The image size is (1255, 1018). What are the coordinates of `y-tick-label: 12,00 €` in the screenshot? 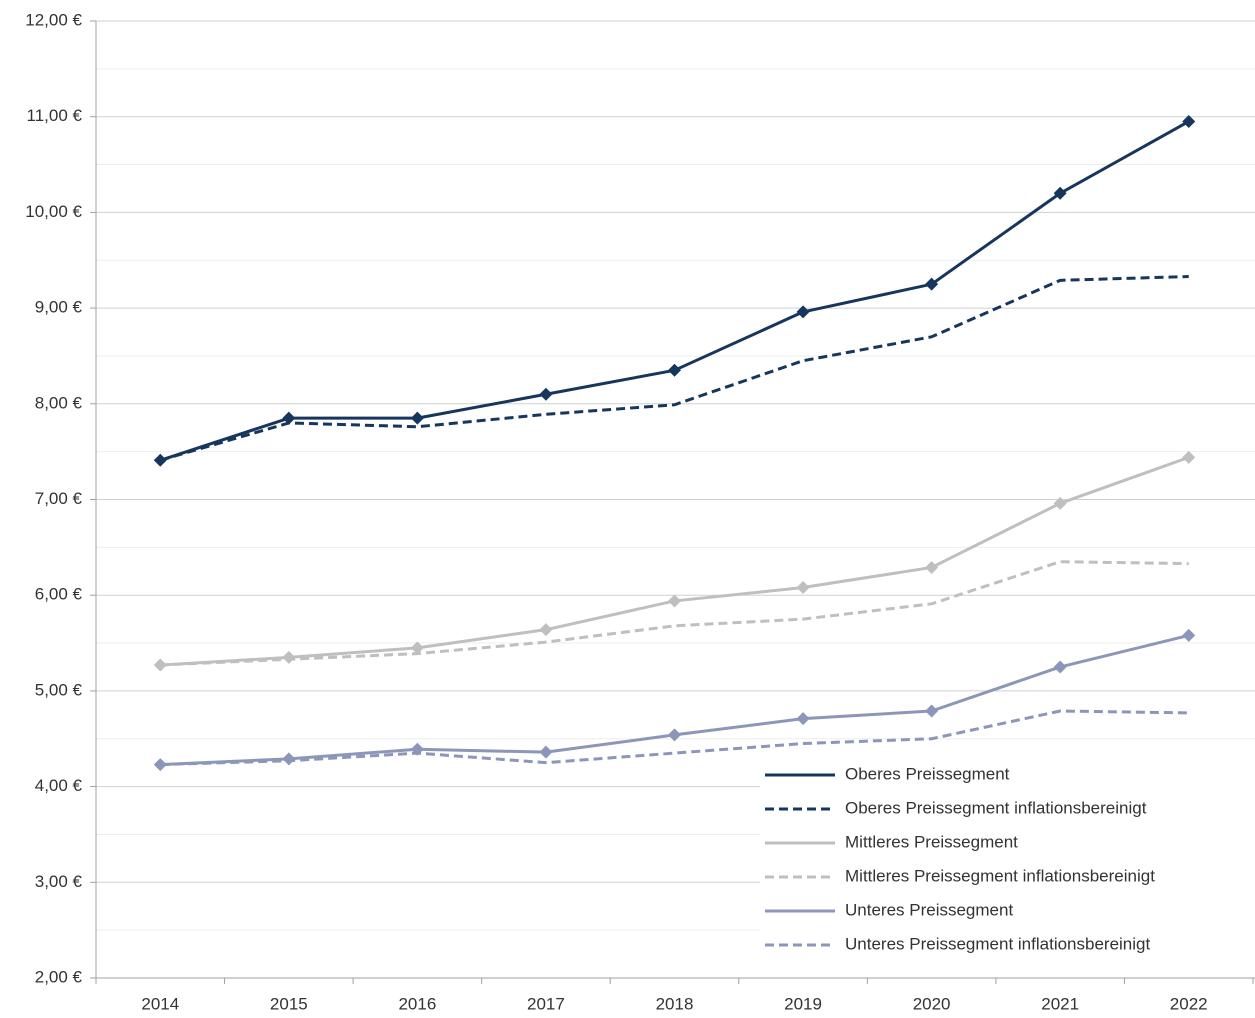 It's located at (53, 19).